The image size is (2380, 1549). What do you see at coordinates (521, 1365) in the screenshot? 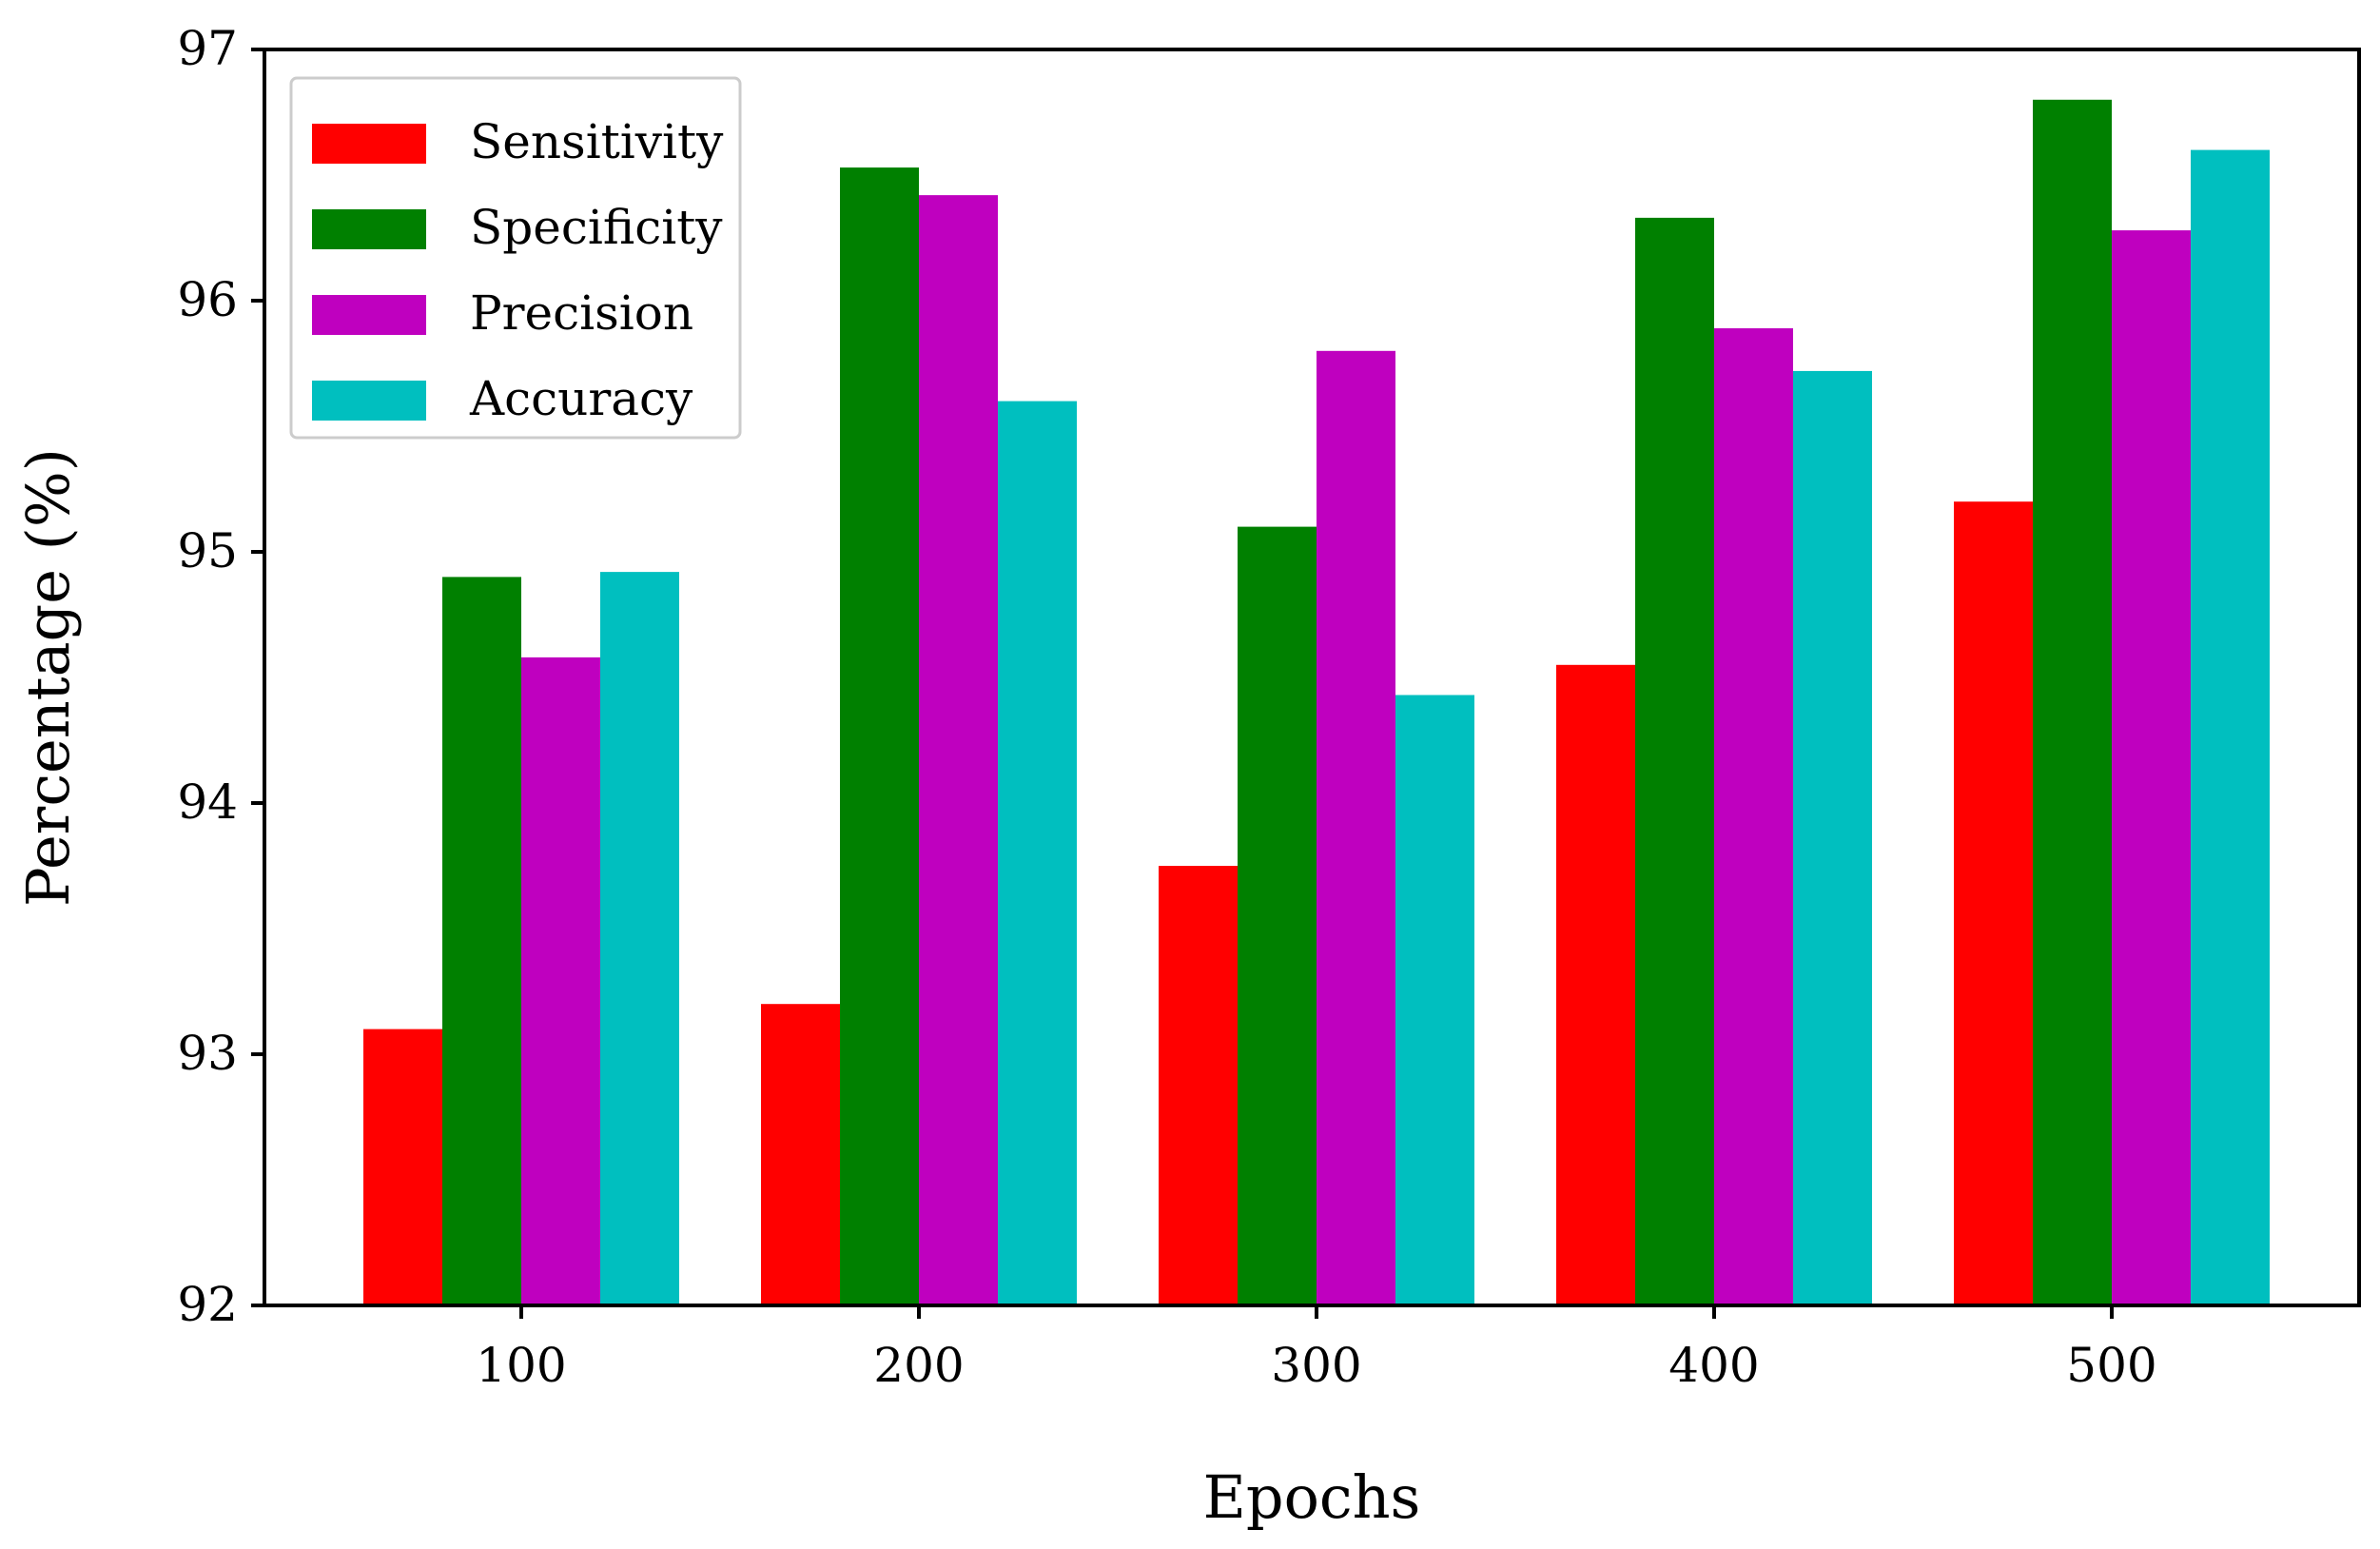
I see `x-tick-label: 100` at bounding box center [521, 1365].